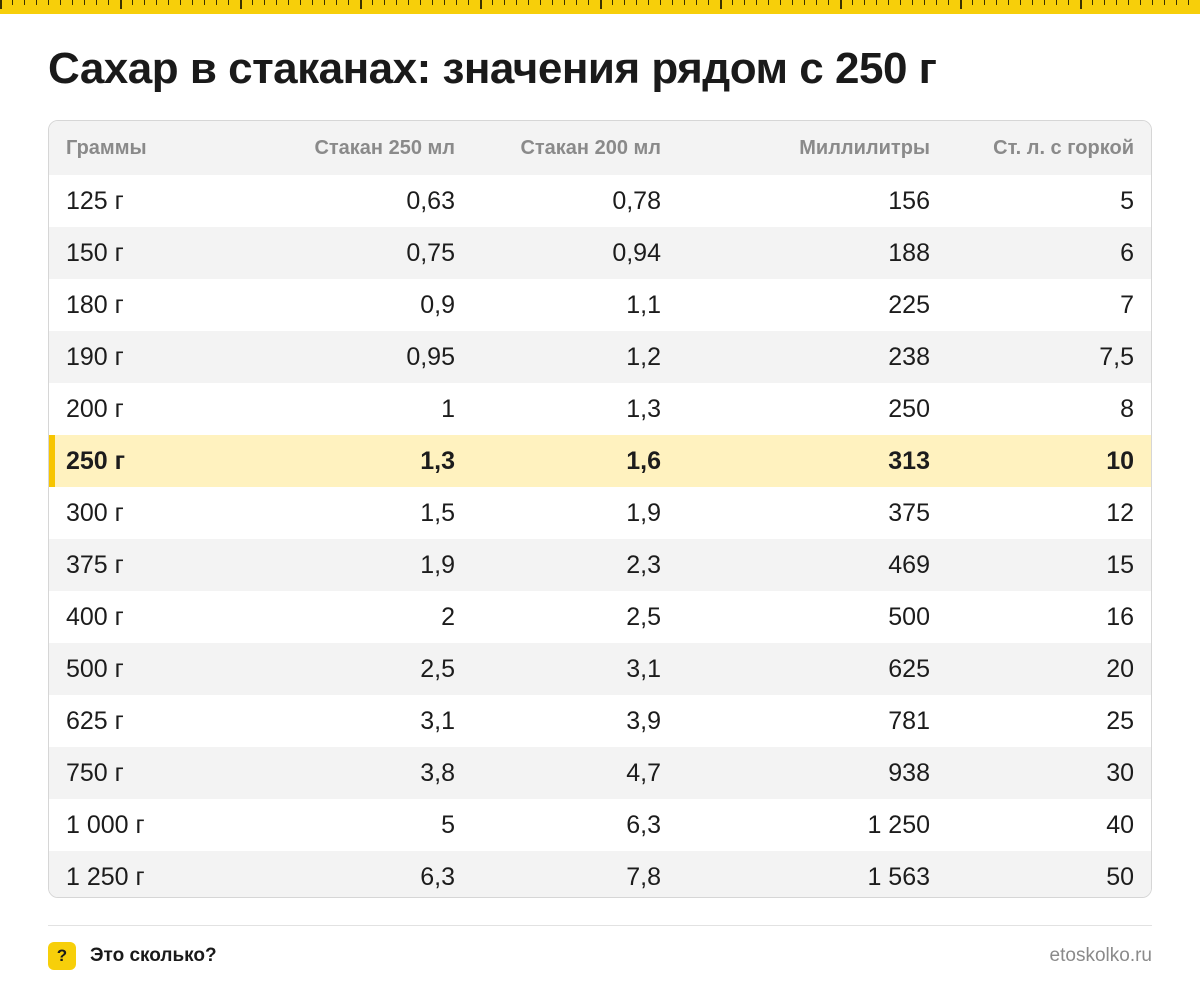  Describe the element at coordinates (643, 720) in the screenshot. I see `cell-glass-200: 3,9` at that location.